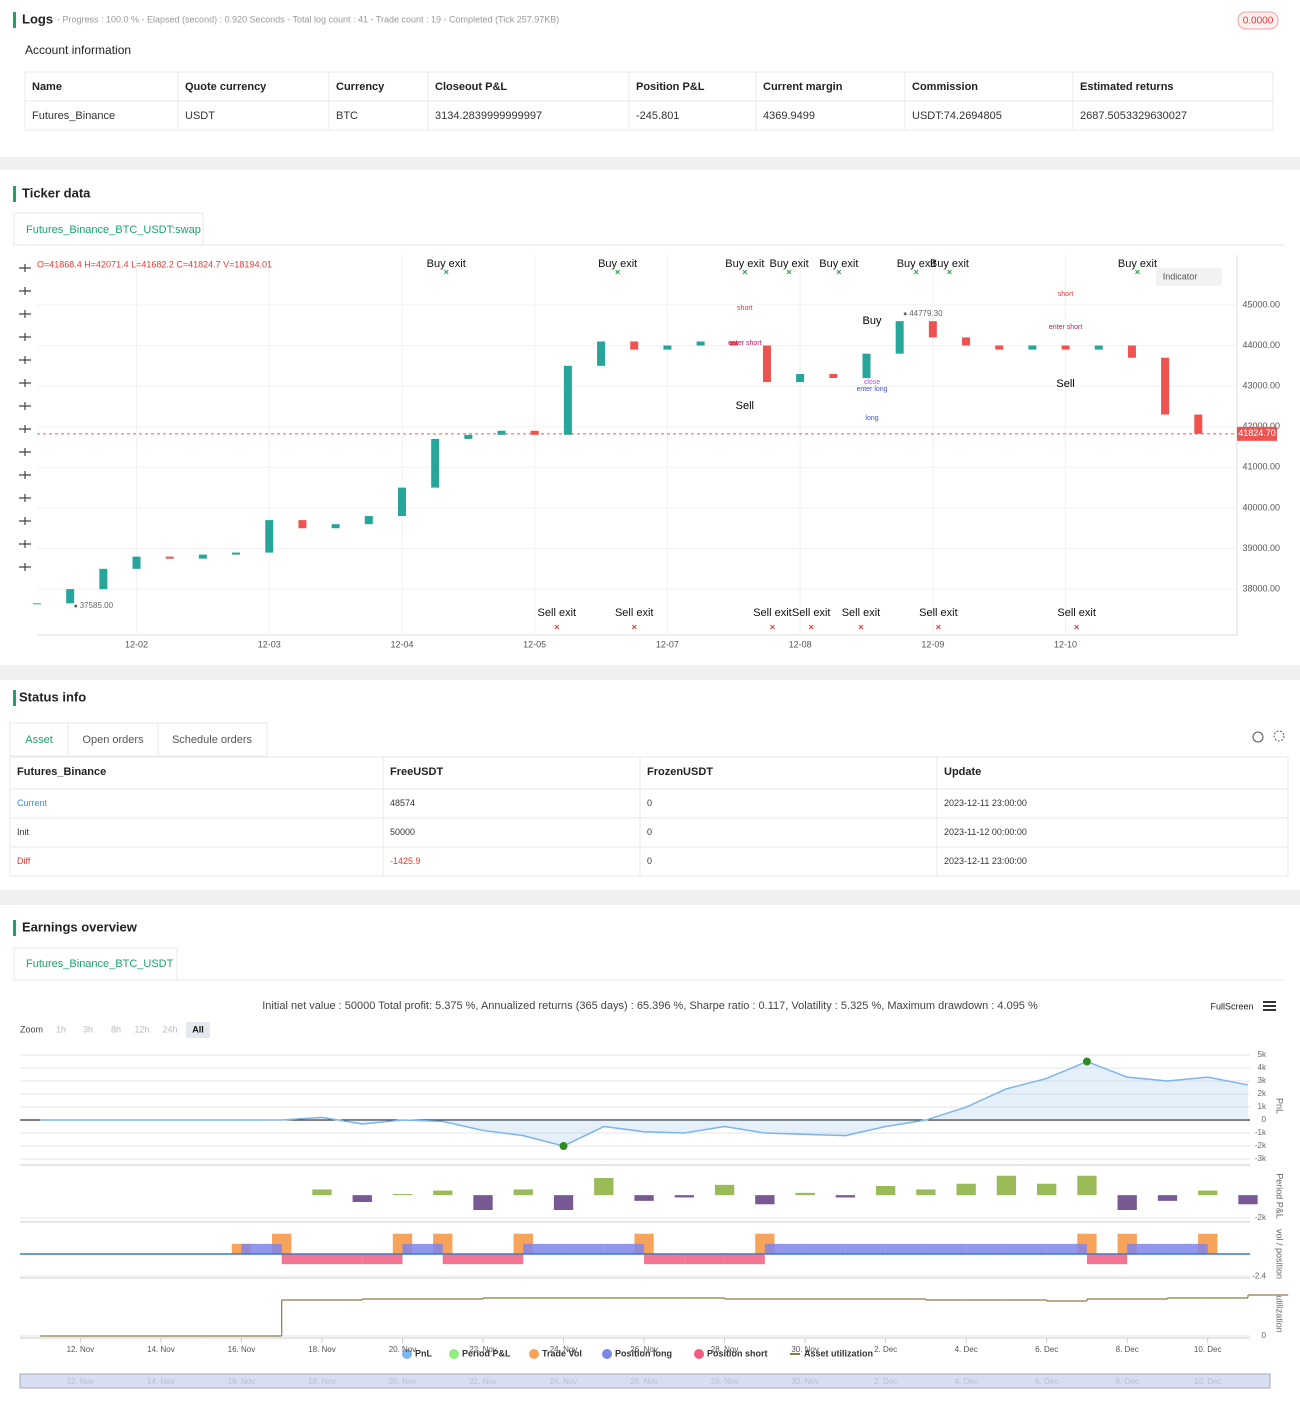 The height and width of the screenshot is (1410, 1300). What do you see at coordinates (805, 1381) in the screenshot?
I see `navigator-label: 30. Nov` at bounding box center [805, 1381].